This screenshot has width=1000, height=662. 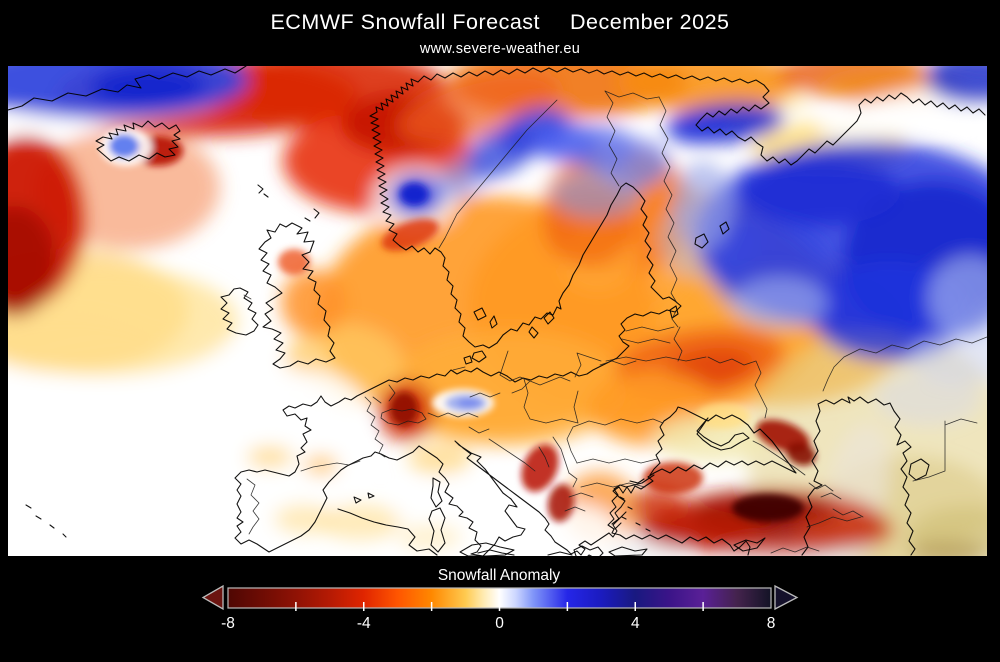 What do you see at coordinates (612, 138) in the screenshot?
I see `border-sweden-finland` at bounding box center [612, 138].